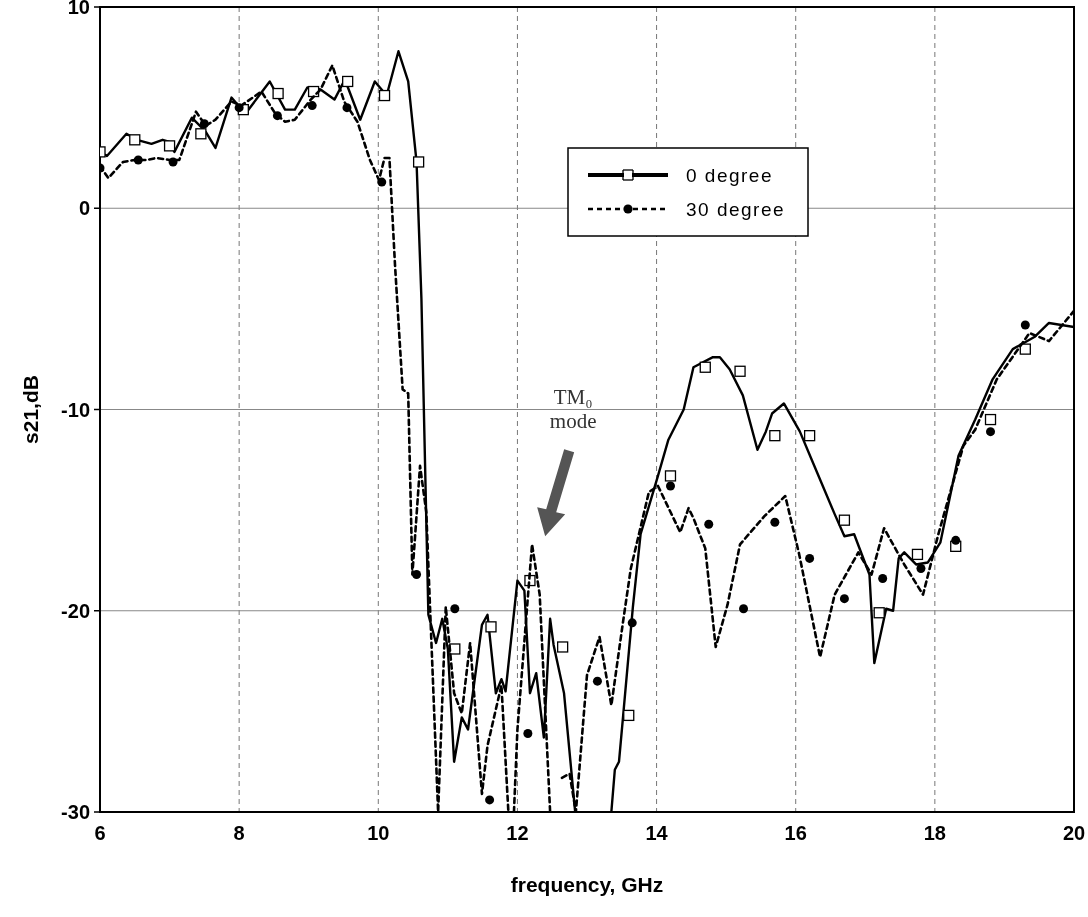 The height and width of the screenshot is (917, 1088). I want to click on y-tick-label: -30, so click(75, 812).